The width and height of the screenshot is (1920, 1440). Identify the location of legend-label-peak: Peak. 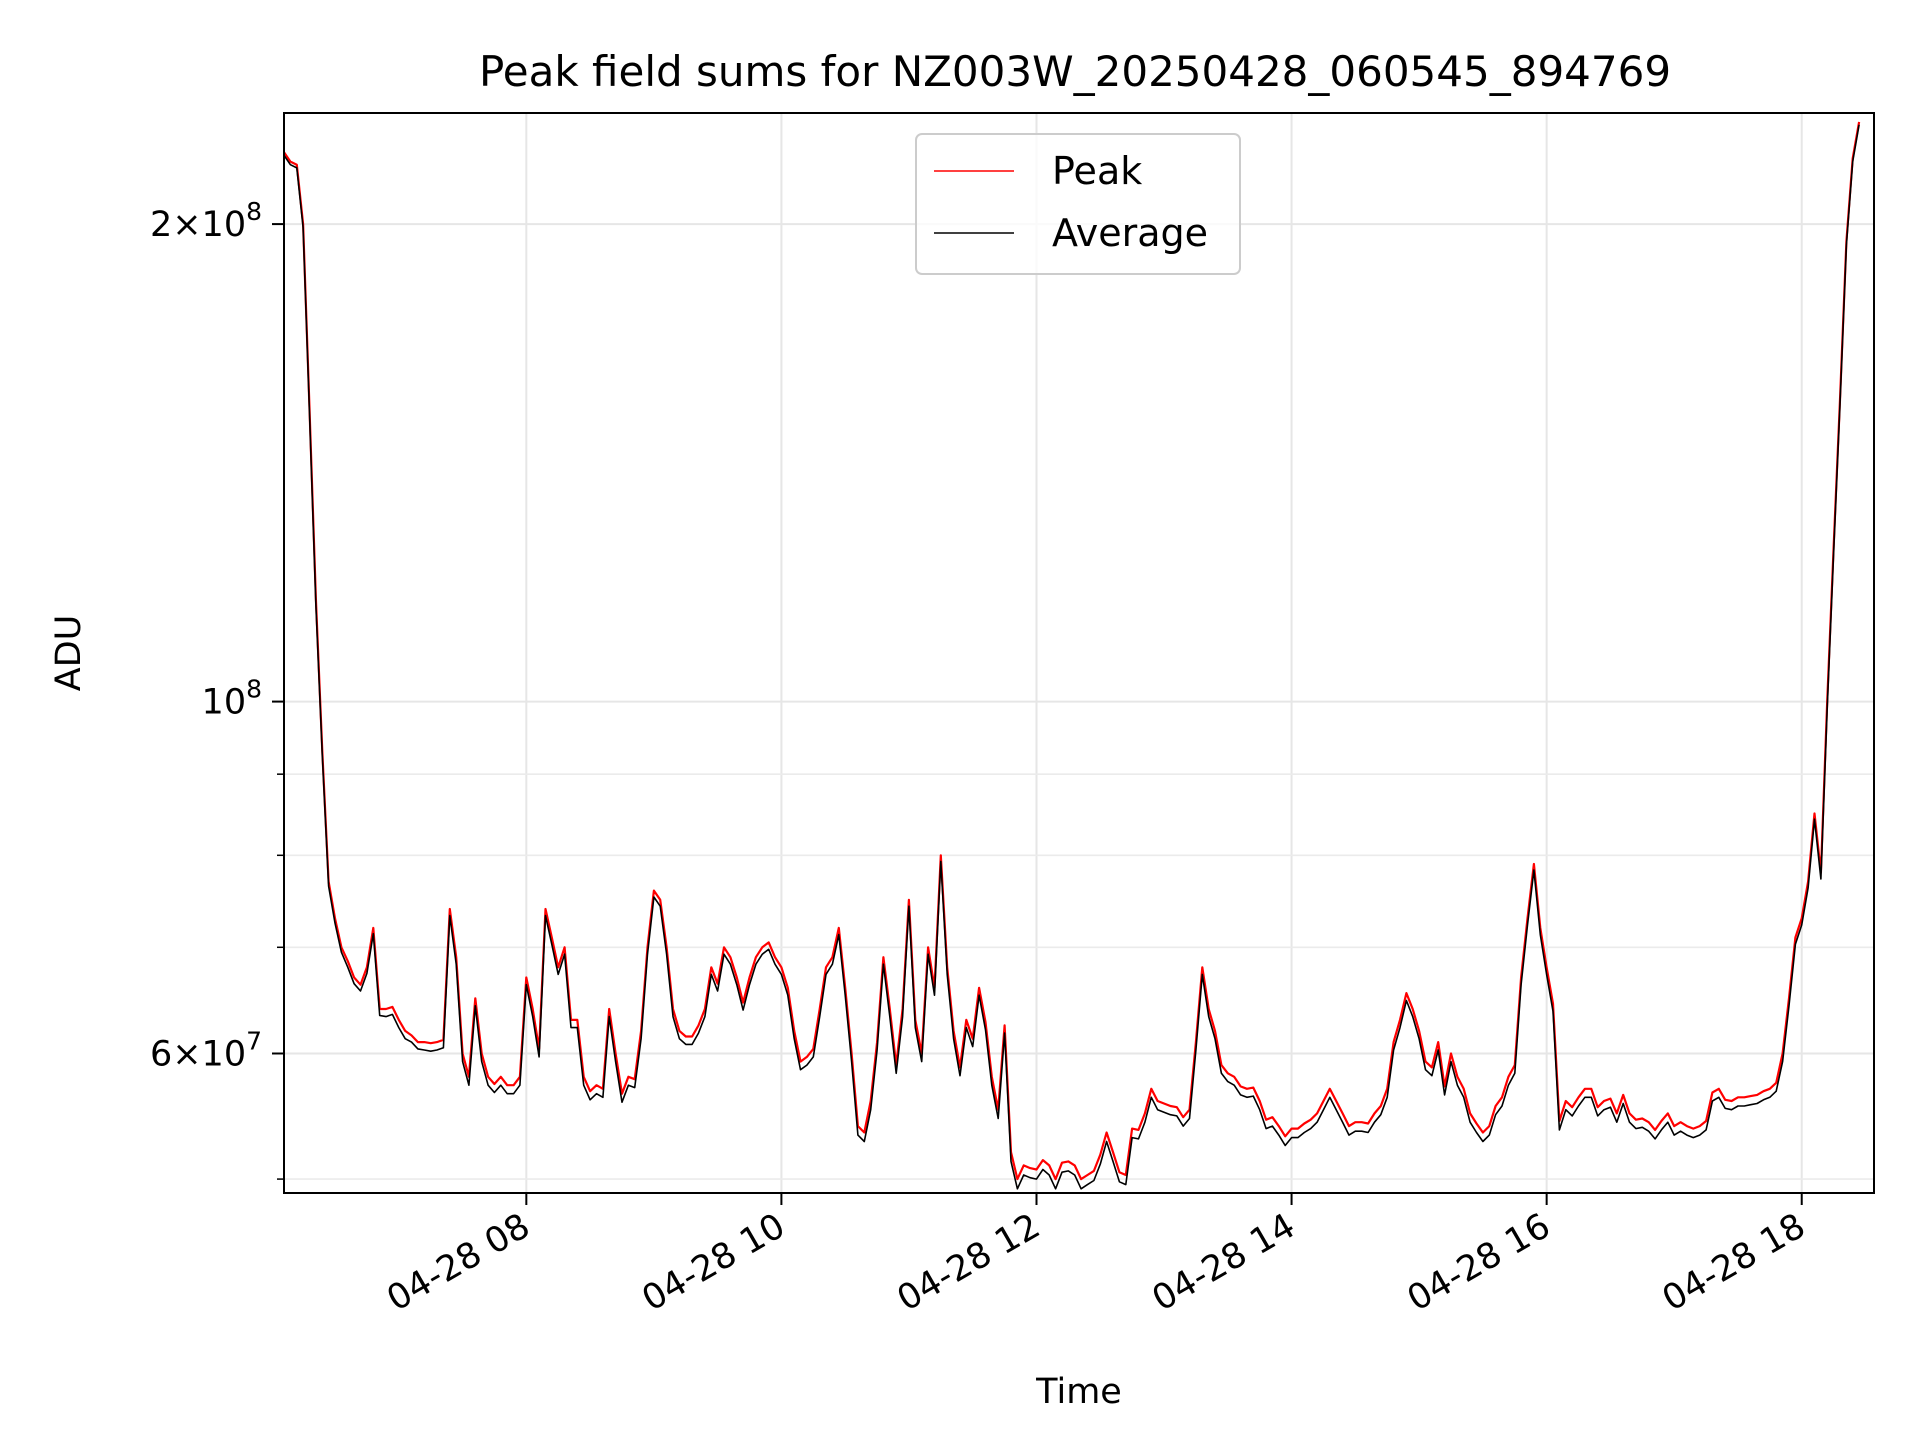
(1097, 171).